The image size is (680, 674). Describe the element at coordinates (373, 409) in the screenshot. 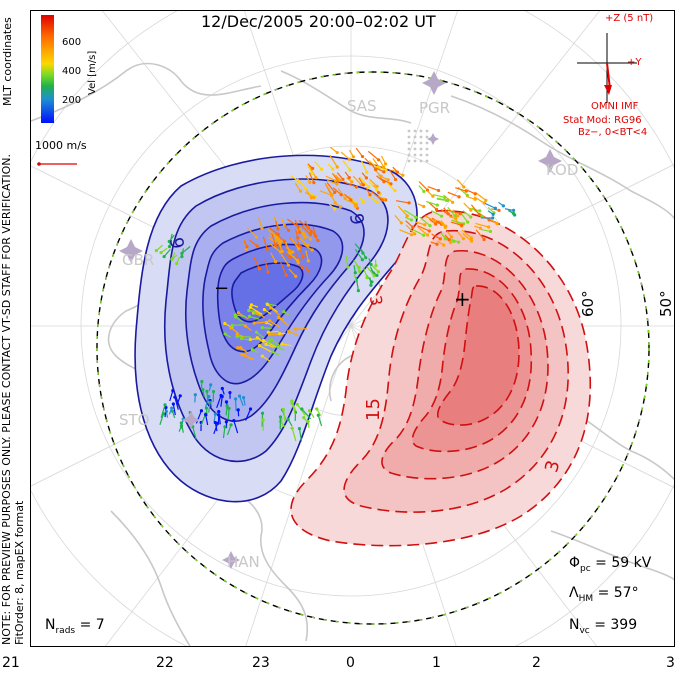

I see `contour-label: 15` at that location.